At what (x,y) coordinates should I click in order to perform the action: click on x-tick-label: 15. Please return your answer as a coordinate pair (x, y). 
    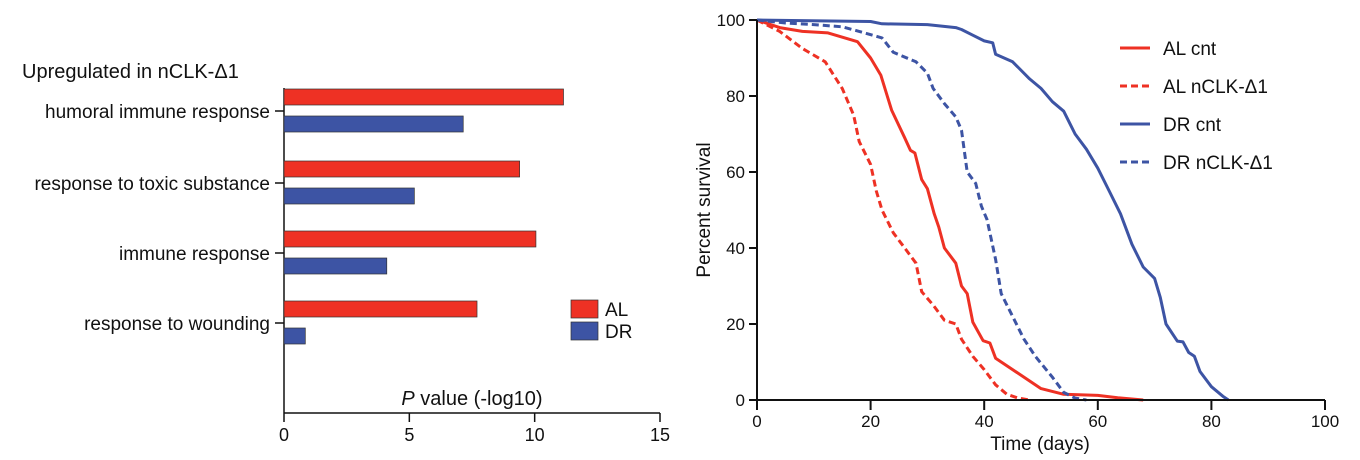
    Looking at the image, I should click on (660, 435).